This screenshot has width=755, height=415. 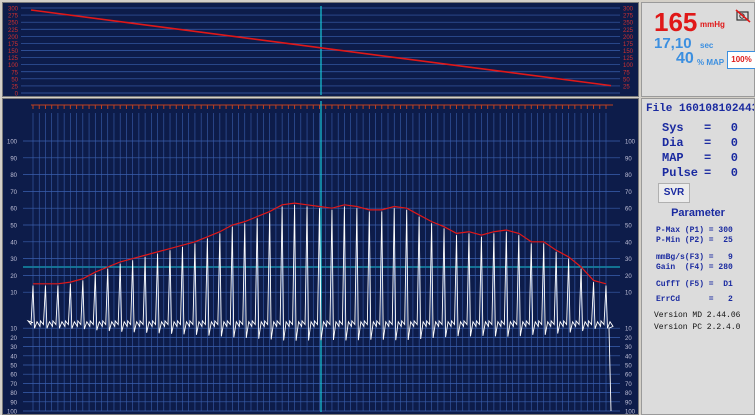 What do you see at coordinates (13, 45) in the screenshot?
I see `tick-label-left: 175` at bounding box center [13, 45].